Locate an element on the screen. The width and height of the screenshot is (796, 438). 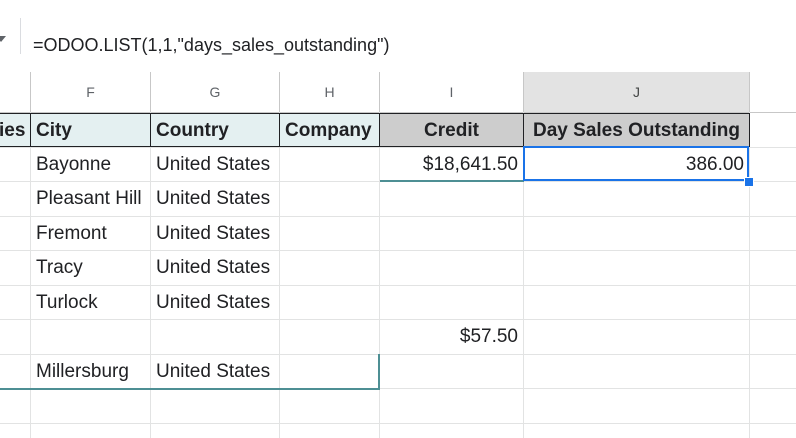
cell-city: Turlock is located at coordinates (67, 302).